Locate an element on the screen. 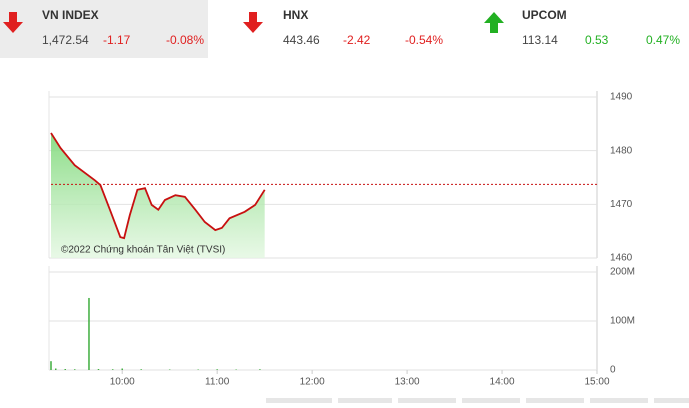  bottom-tabs is located at coordinates (477, 400).